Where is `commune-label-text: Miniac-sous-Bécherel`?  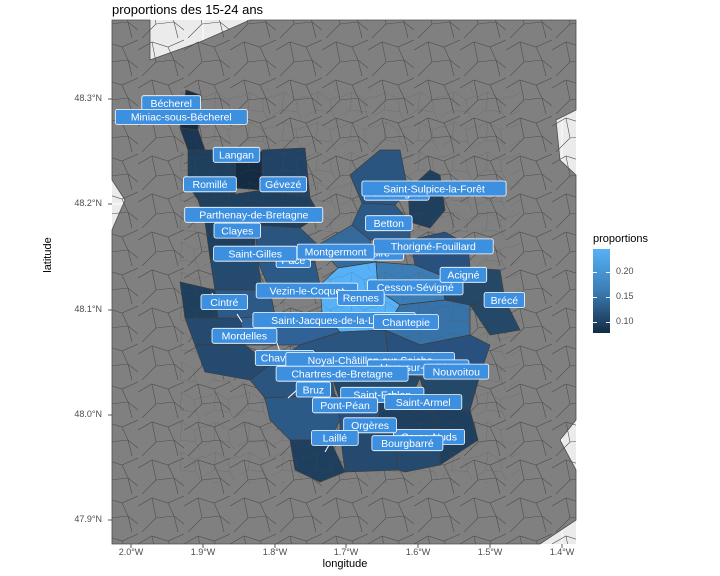 commune-label-text: Miniac-sous-Bécherel is located at coordinates (181, 118).